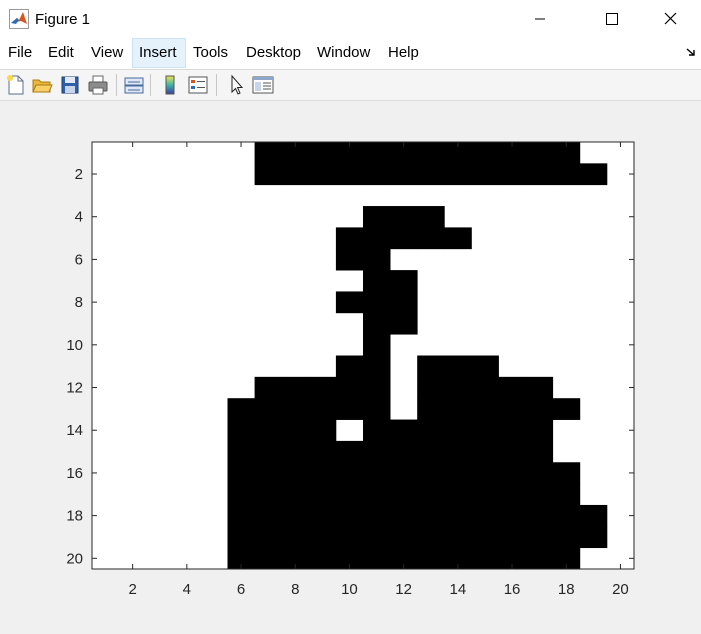  I want to click on menu-file: File, so click(20, 52).